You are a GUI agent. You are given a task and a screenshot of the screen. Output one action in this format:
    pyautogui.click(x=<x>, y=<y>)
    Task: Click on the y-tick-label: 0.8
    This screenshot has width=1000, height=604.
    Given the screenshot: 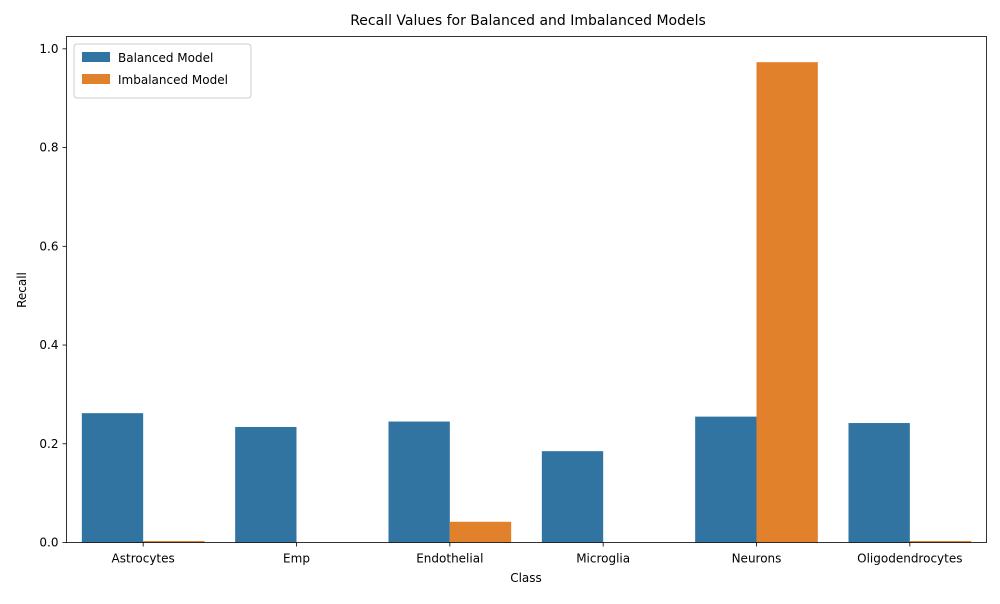 What is the action you would take?
    pyautogui.click(x=48, y=148)
    